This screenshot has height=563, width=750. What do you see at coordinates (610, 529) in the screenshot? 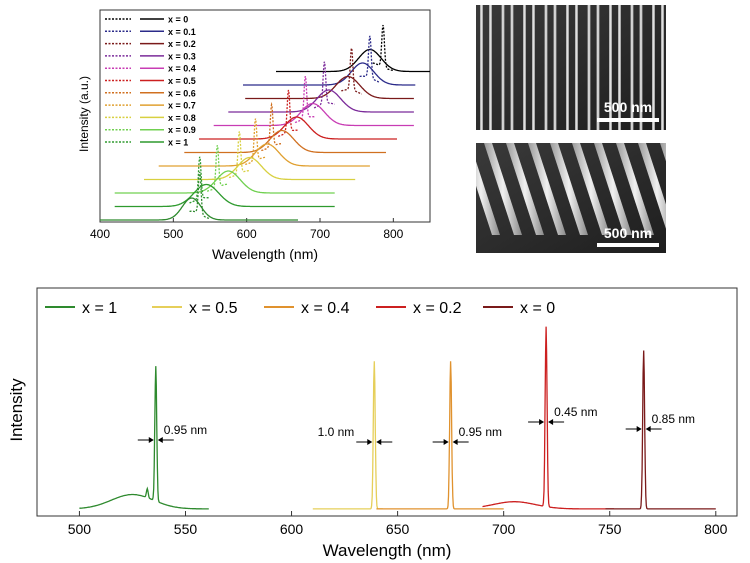
I see `panel-b-tick-label: 750` at bounding box center [610, 529].